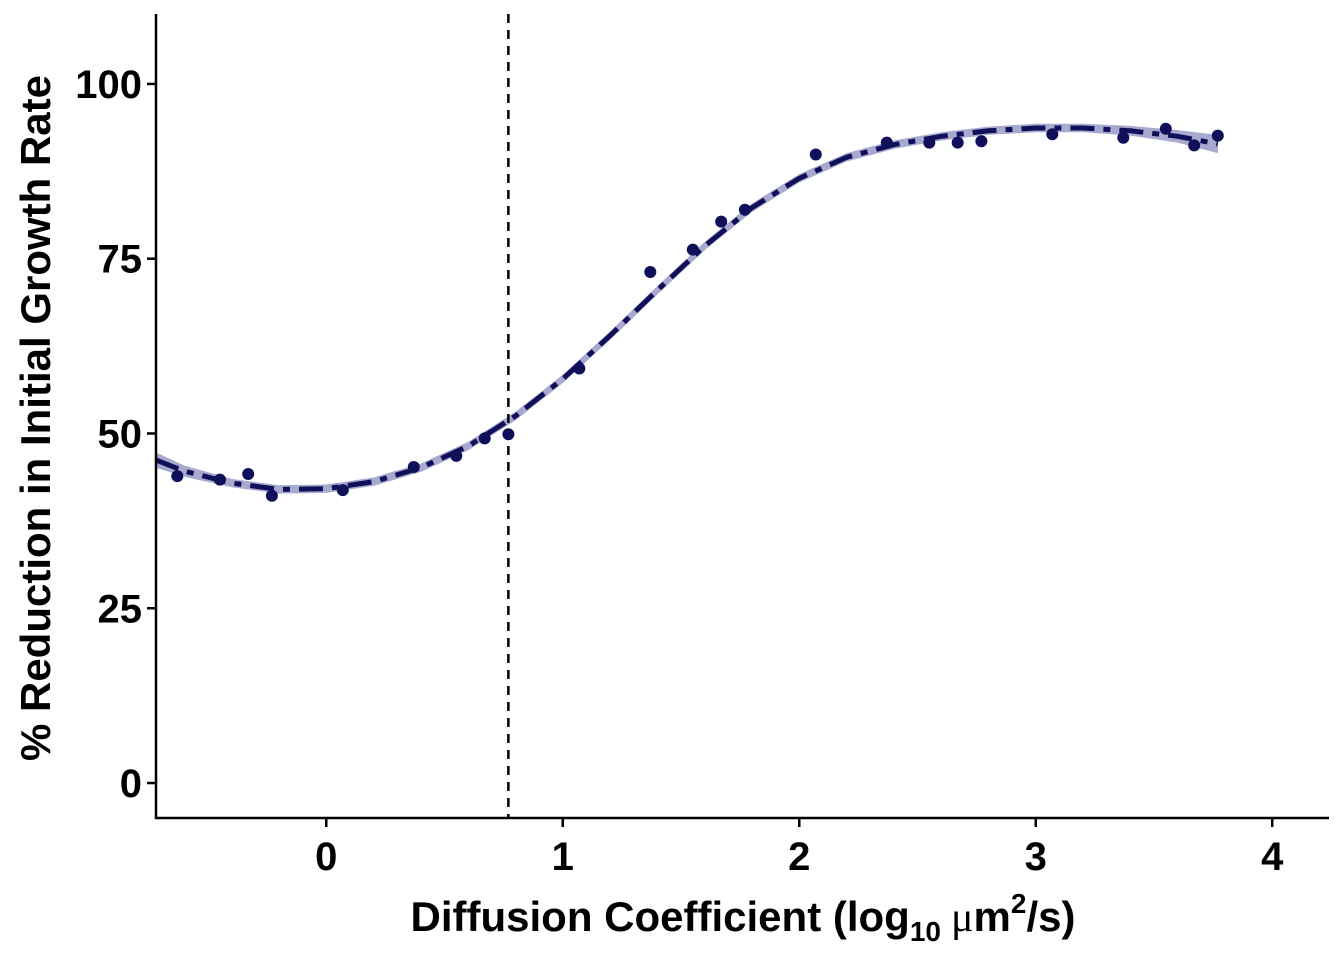 The height and width of the screenshot is (960, 1344). Describe the element at coordinates (120, 260) in the screenshot. I see `y-tick-label: 75` at that location.